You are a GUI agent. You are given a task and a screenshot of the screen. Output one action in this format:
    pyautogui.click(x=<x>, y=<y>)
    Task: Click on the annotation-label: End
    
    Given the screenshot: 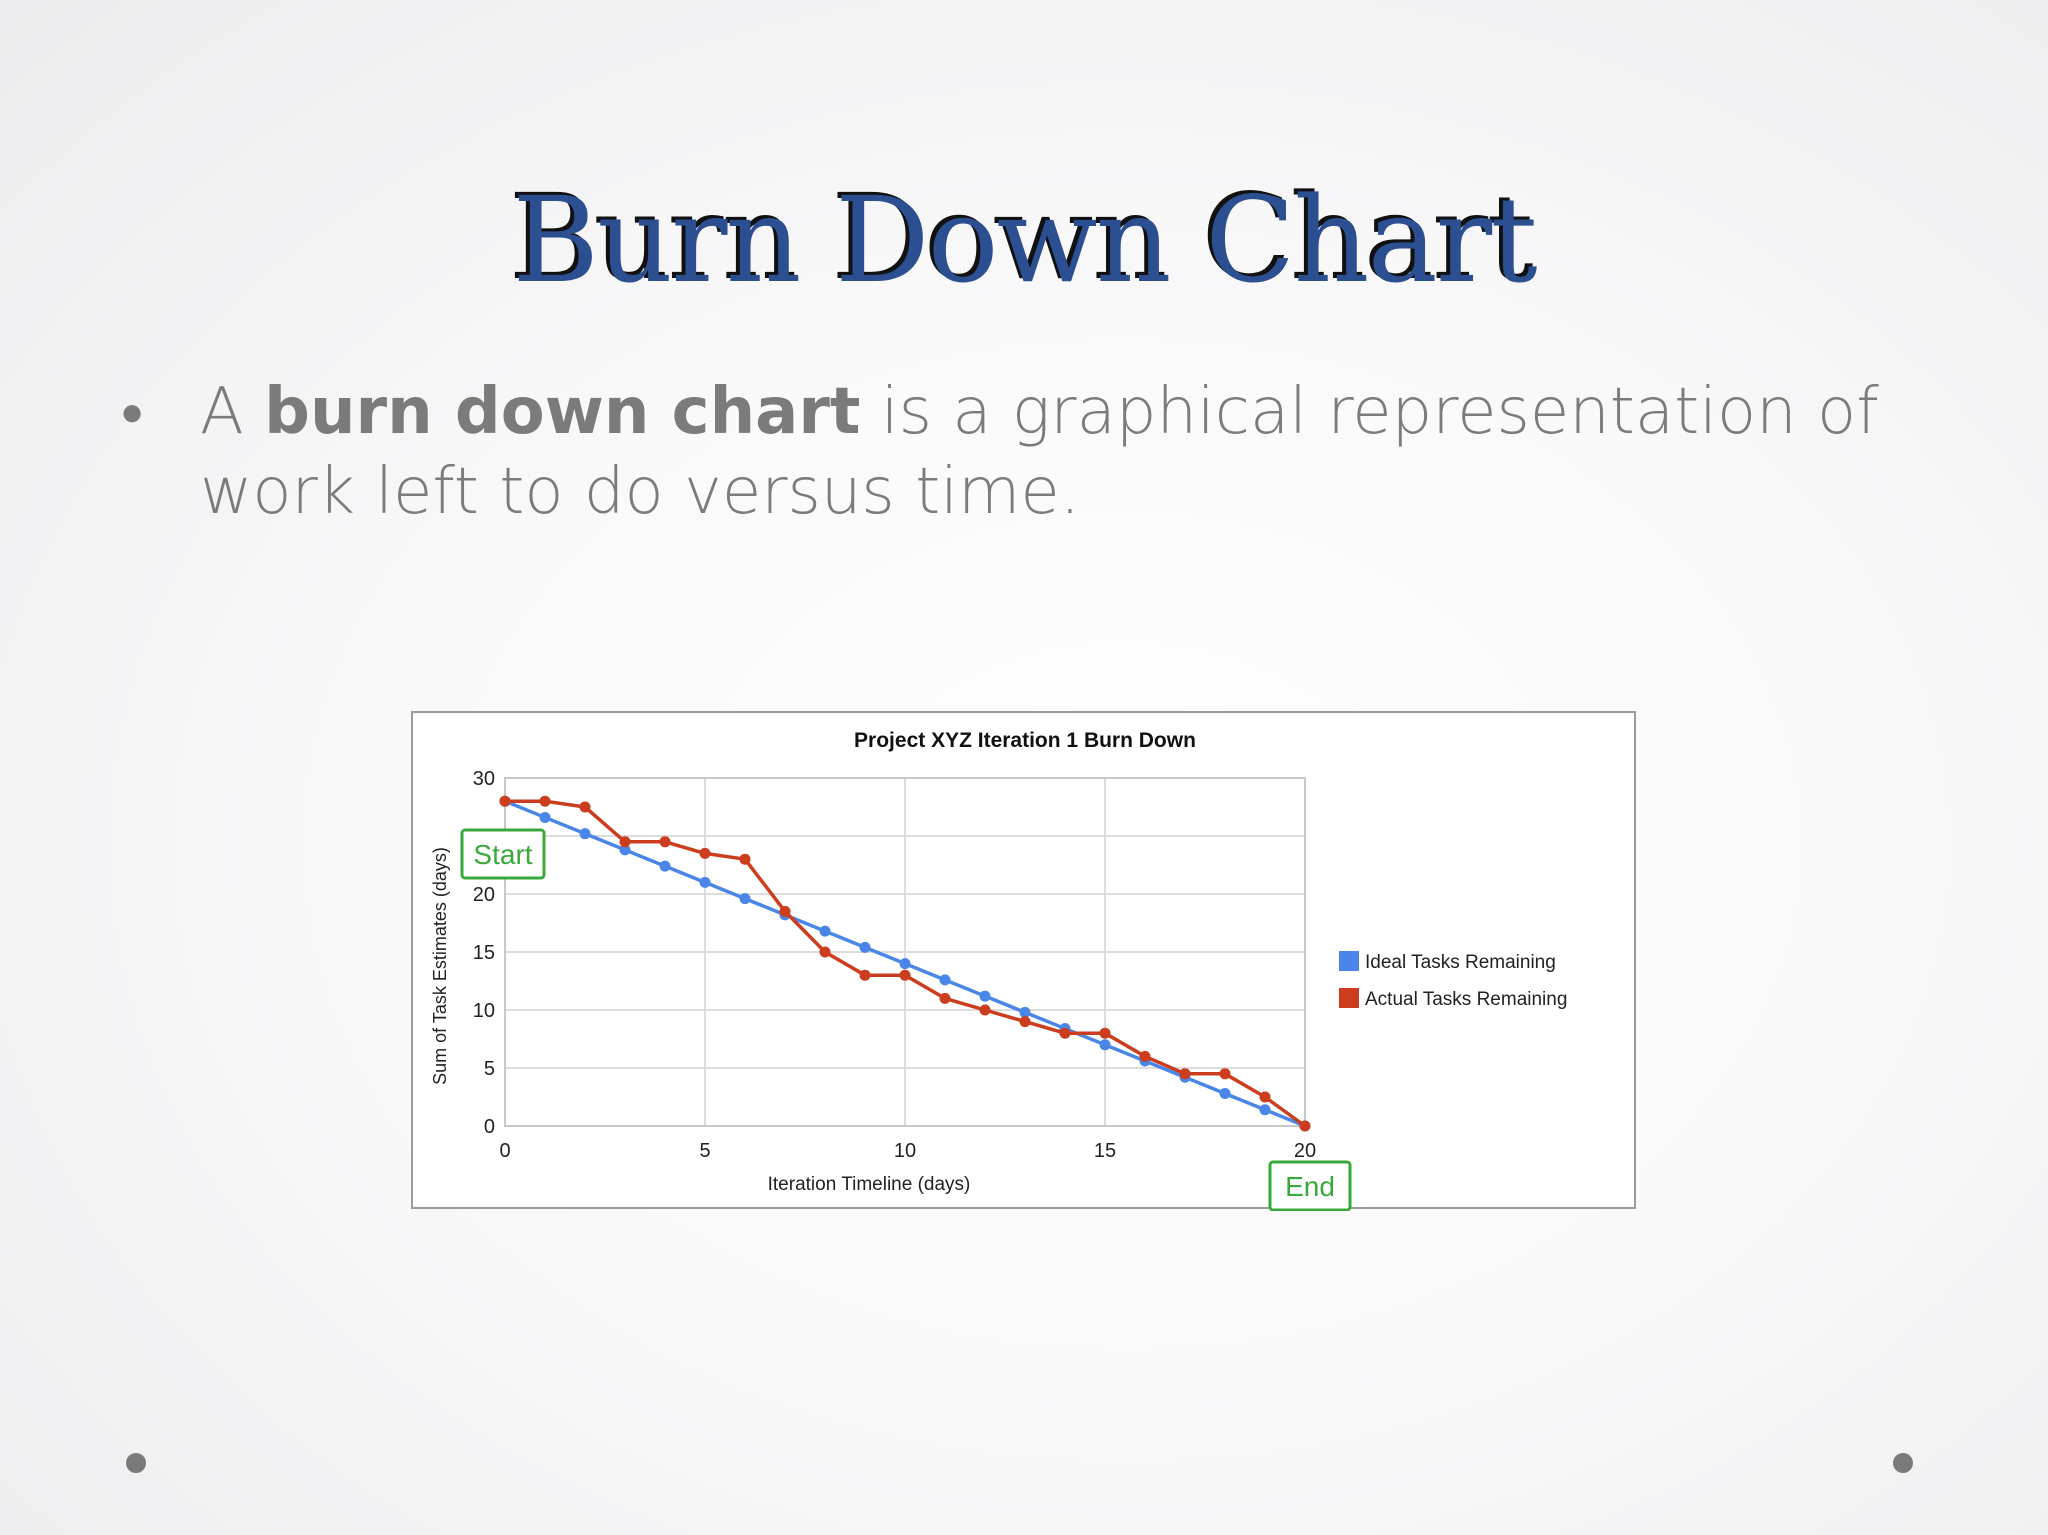 What is the action you would take?
    pyautogui.click(x=1310, y=1186)
    